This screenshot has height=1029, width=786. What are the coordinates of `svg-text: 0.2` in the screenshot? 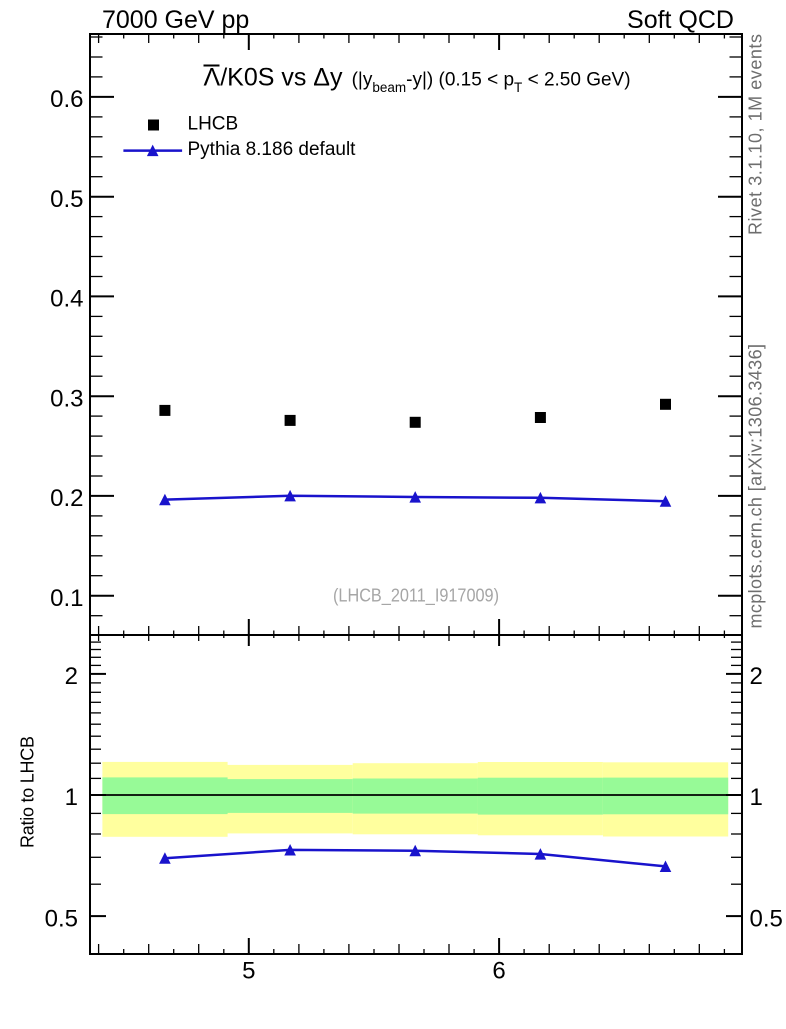 It's located at (66, 498).